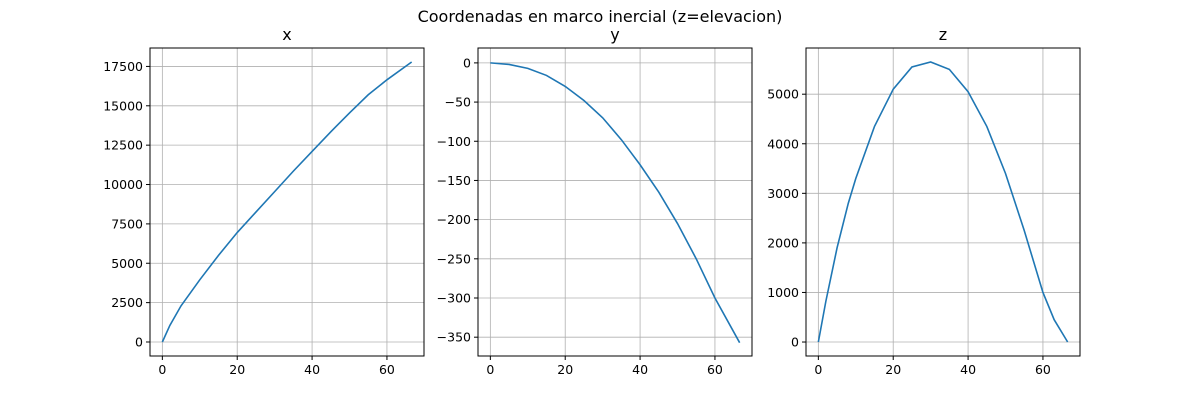 This screenshot has width=1200, height=400. Describe the element at coordinates (123, 145) in the screenshot. I see `y-tick-label: 12500` at that location.